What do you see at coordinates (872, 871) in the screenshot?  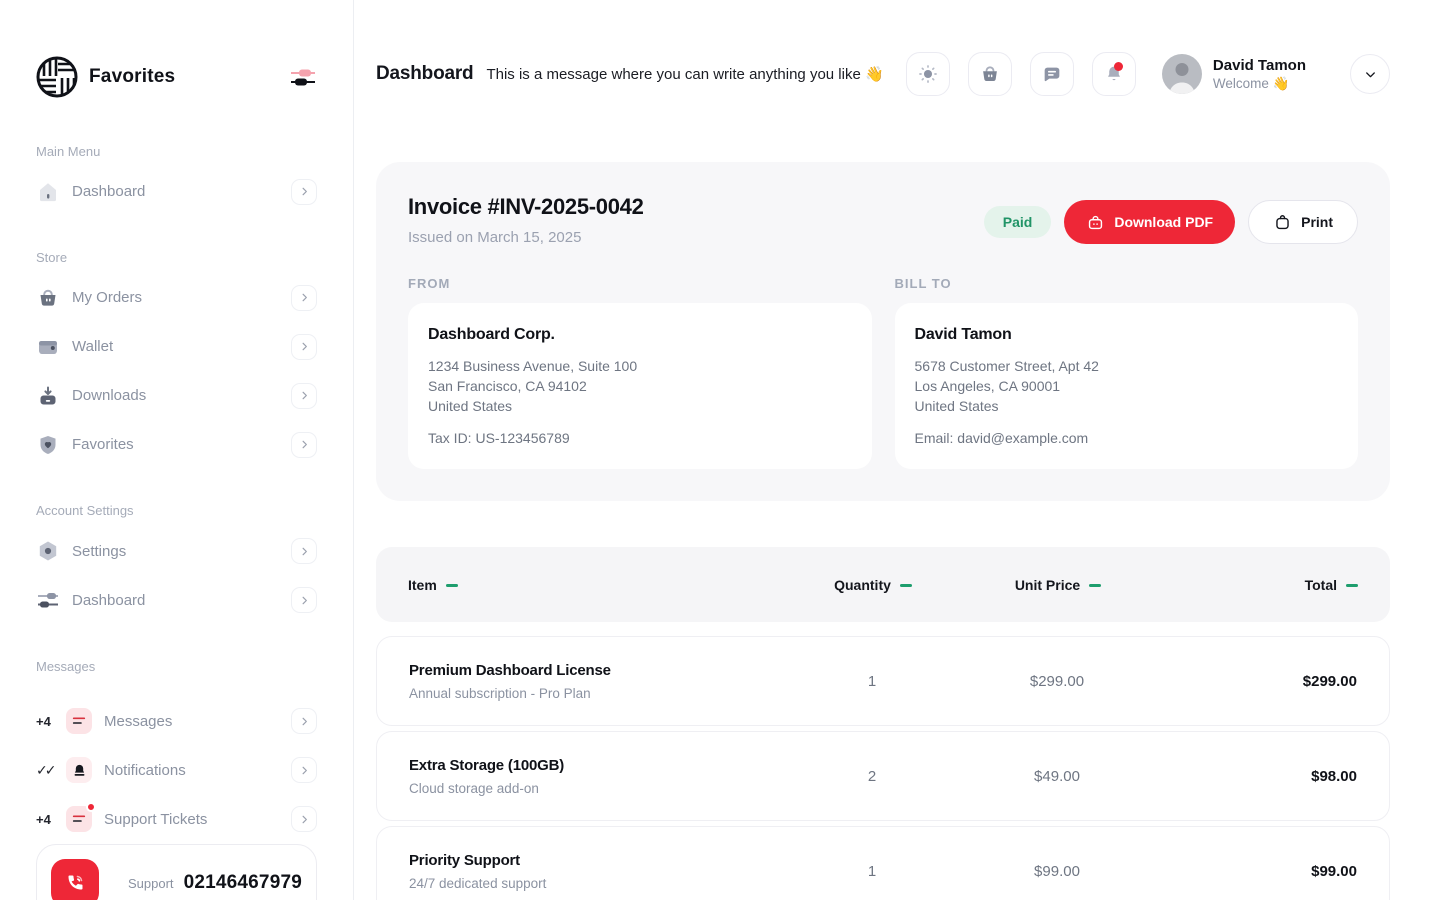 I see `item-quantity: 1` at bounding box center [872, 871].